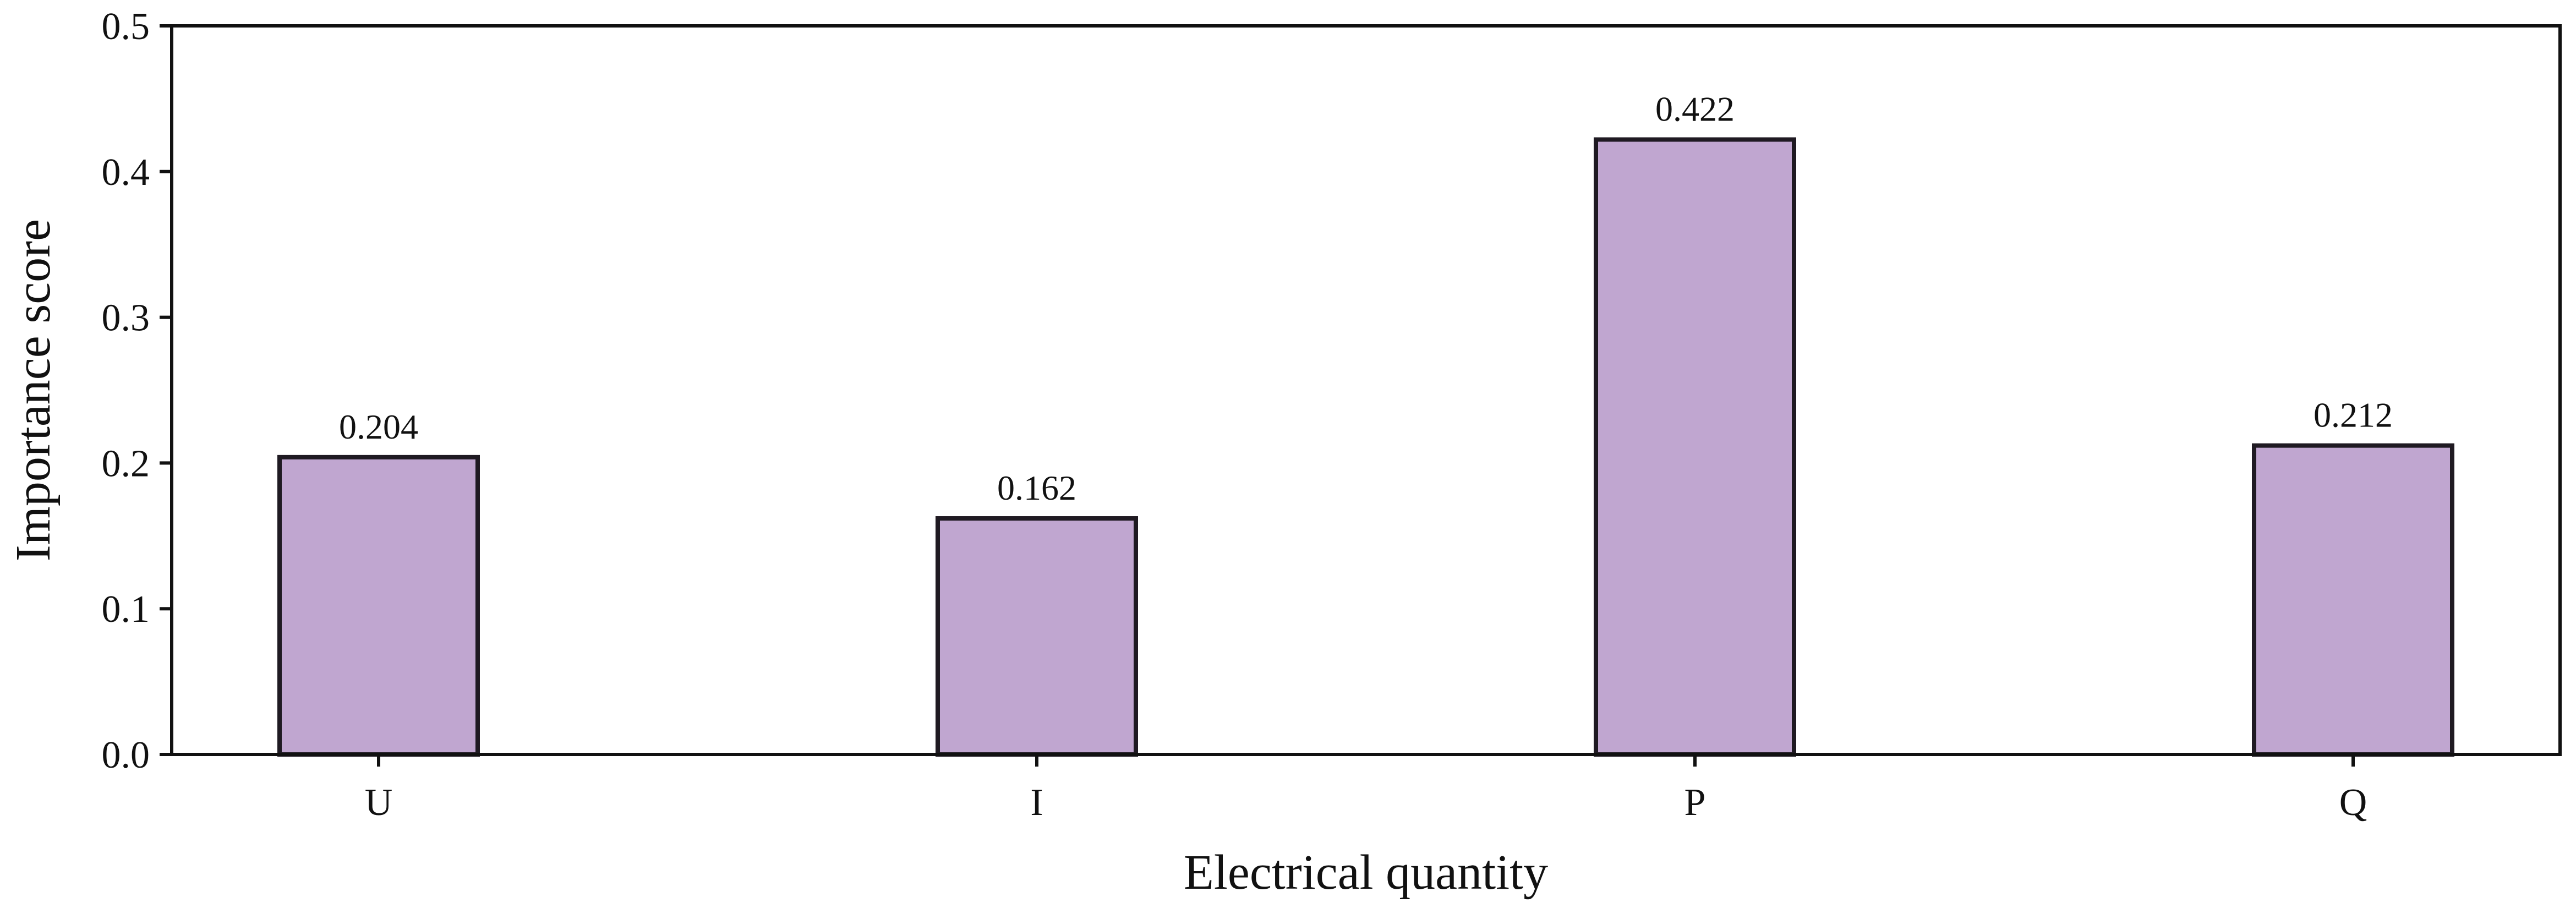 The width and height of the screenshot is (2576, 919). Describe the element at coordinates (126, 27) in the screenshot. I see `y-tick-label: 0.5` at that location.